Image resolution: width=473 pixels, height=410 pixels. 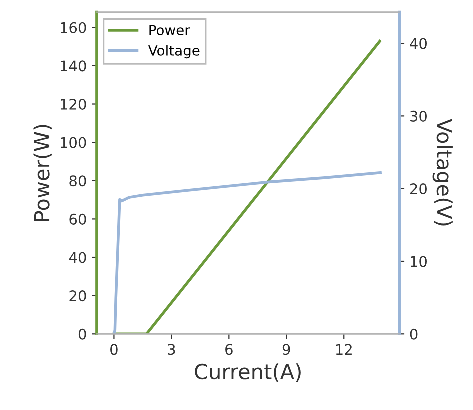 I want to click on y-tick-label: 40, so click(x=77, y=258).